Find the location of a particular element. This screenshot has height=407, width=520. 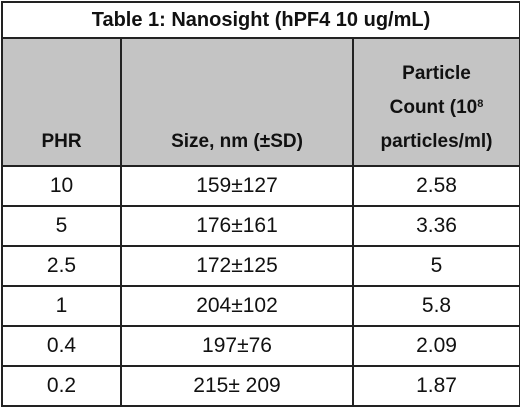

title-row: Table 1: Nanosight (hPF4 10 ug/mL) is located at coordinates (260, 20).